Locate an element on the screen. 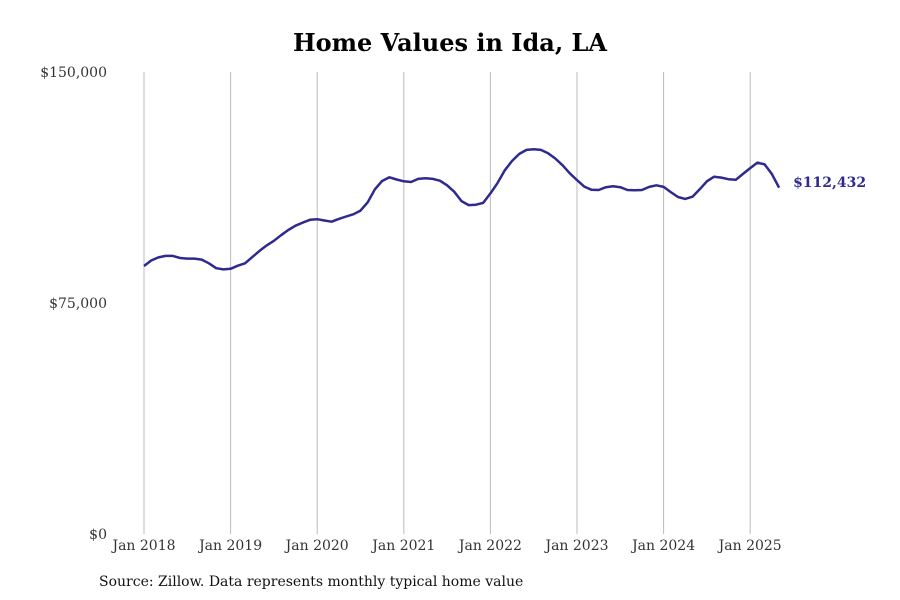 The image size is (900, 600). end-value-label: $112,432 is located at coordinates (829, 183).